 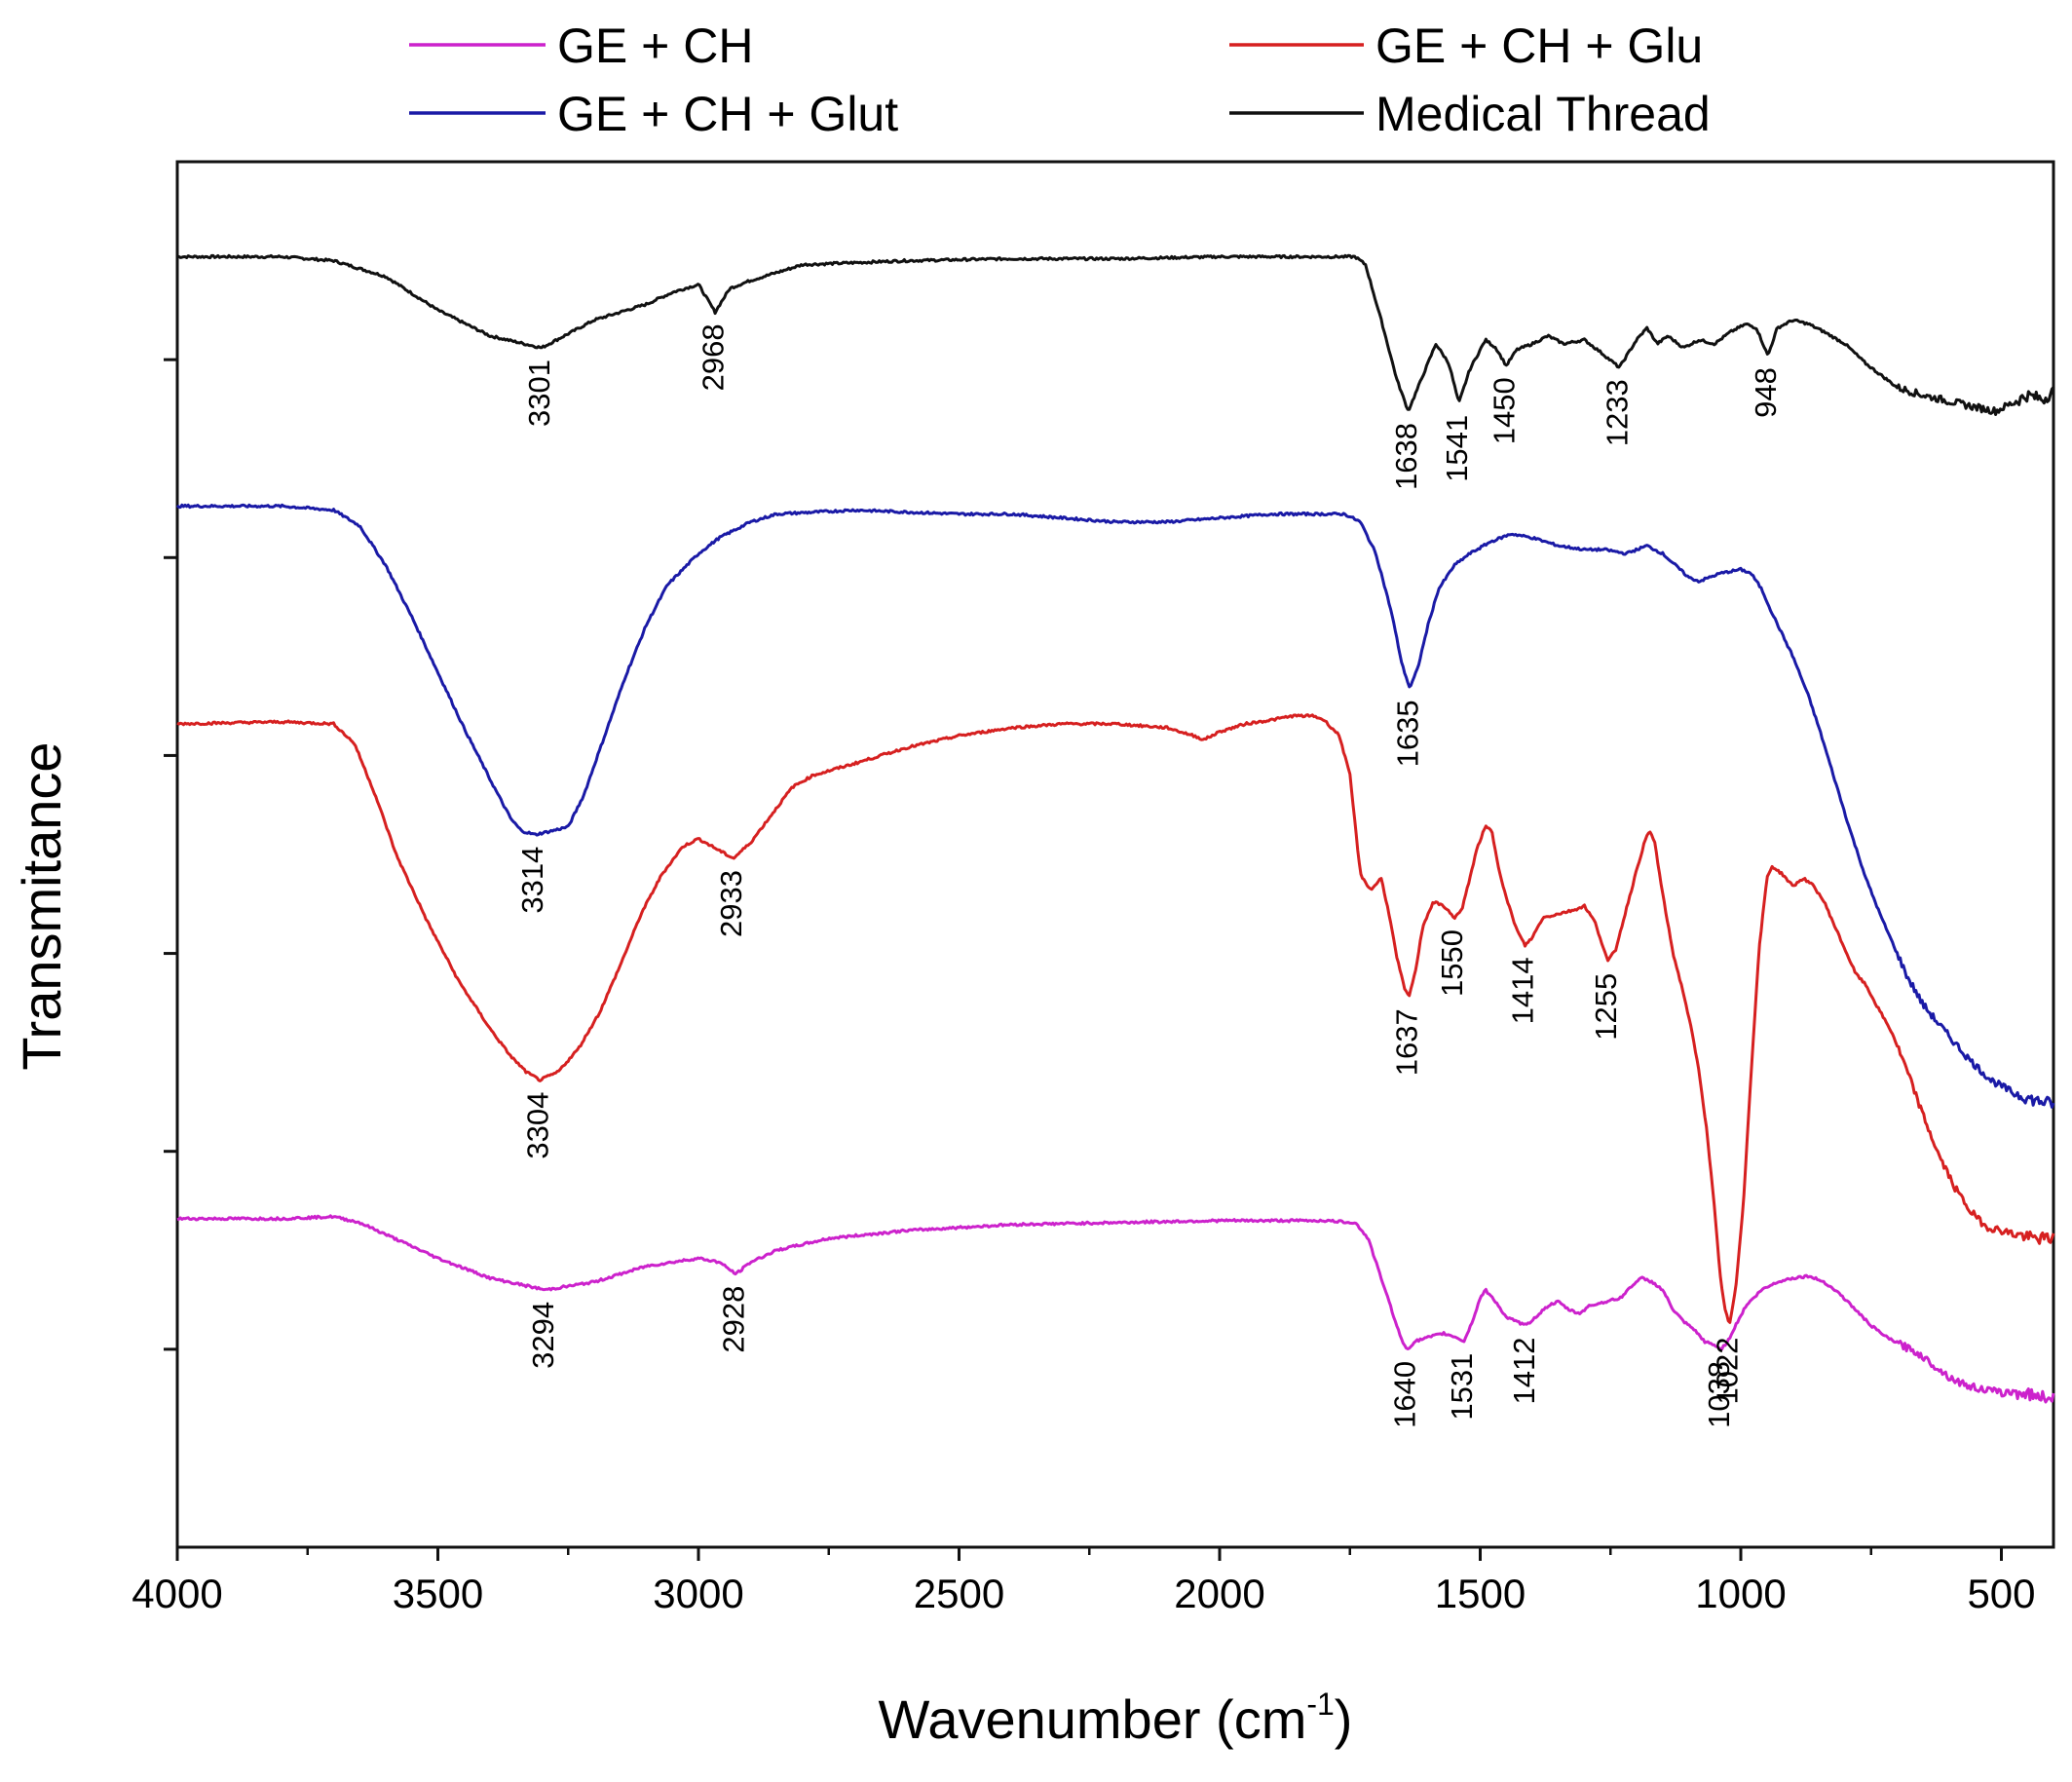 I want to click on peak-label-1635: 1635, so click(x=1407, y=733).